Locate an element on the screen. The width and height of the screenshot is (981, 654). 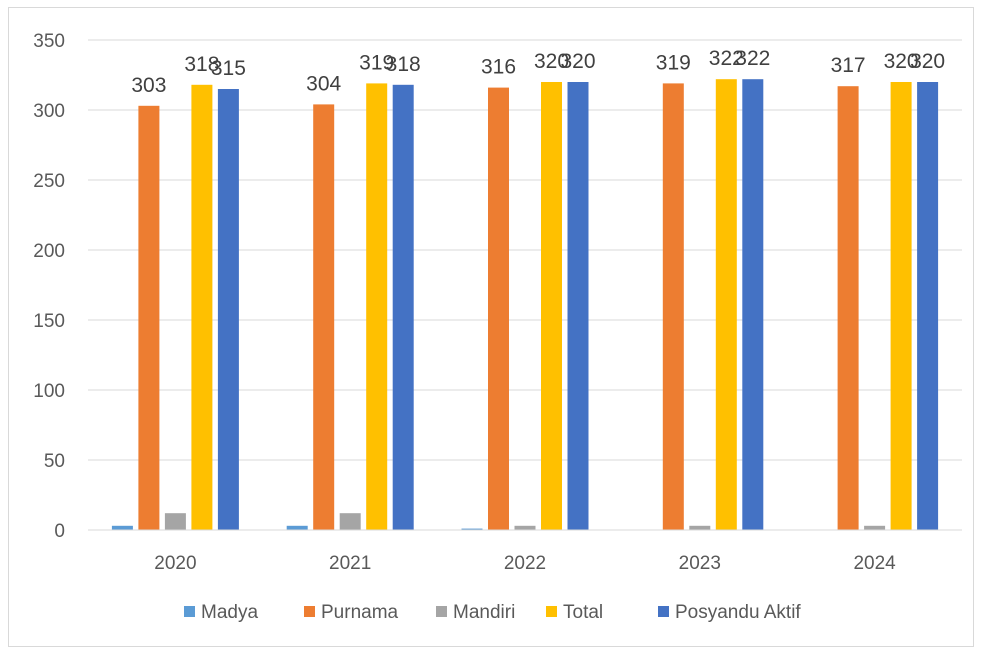
bar-purnama-2022 is located at coordinates (498, 308).